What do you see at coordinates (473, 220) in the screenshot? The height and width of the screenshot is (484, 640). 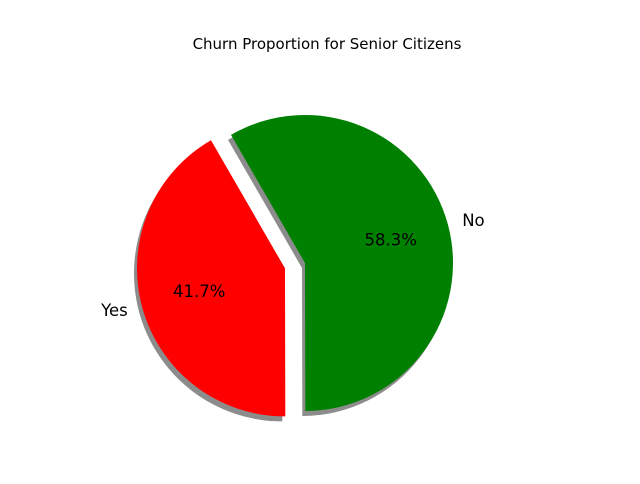 I see `slice-label-no: No` at bounding box center [473, 220].